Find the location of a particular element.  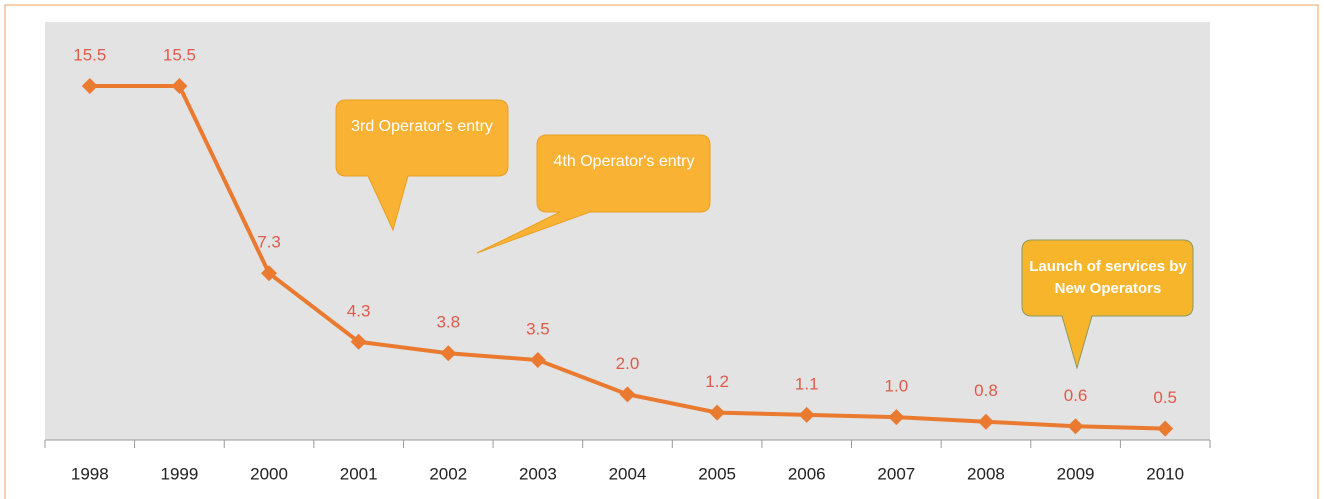

x-tick-label: 2007 is located at coordinates (896, 473).